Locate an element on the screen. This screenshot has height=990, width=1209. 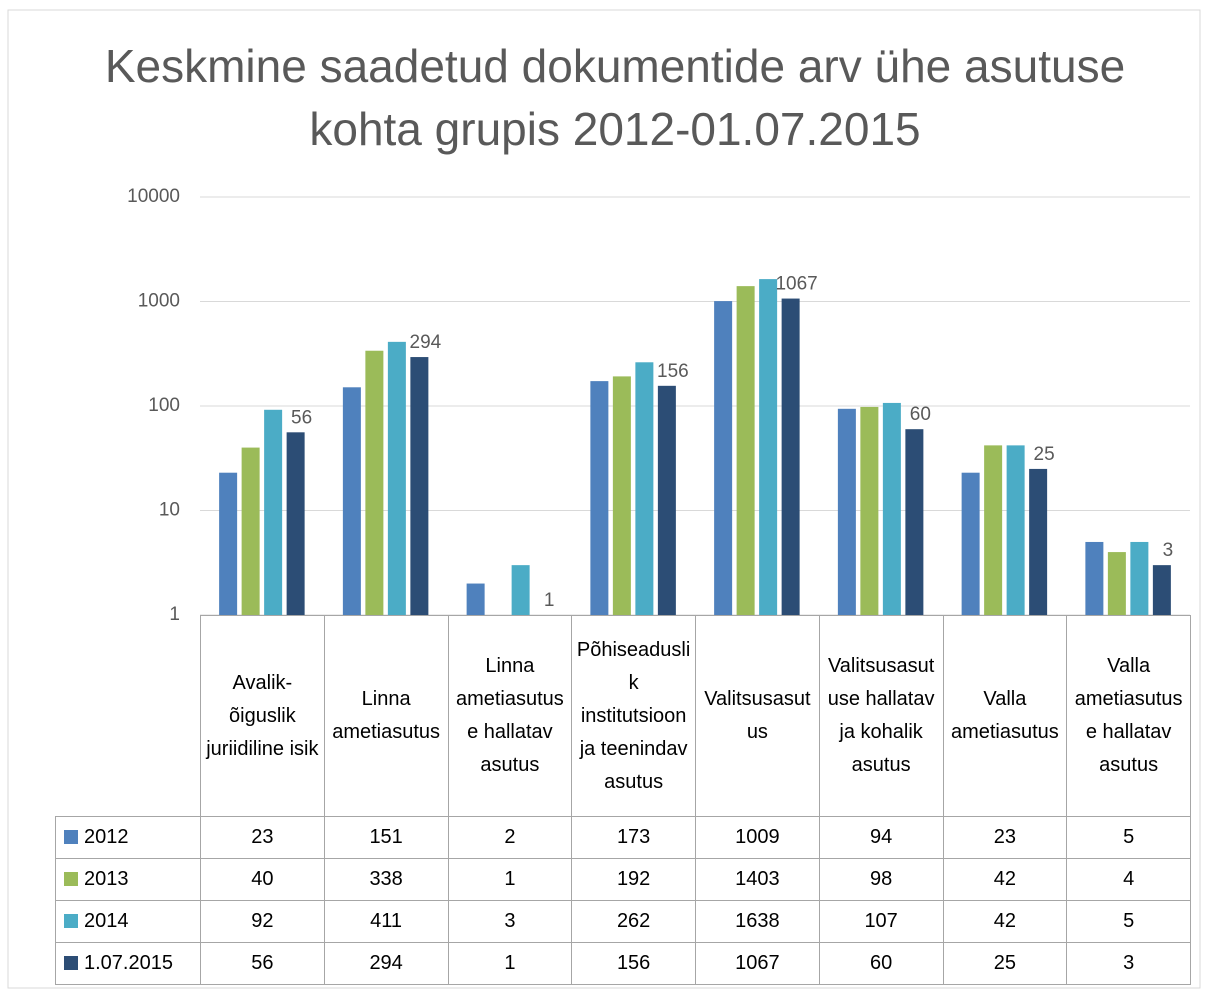
y-tick-label: 1000 is located at coordinates (159, 301).